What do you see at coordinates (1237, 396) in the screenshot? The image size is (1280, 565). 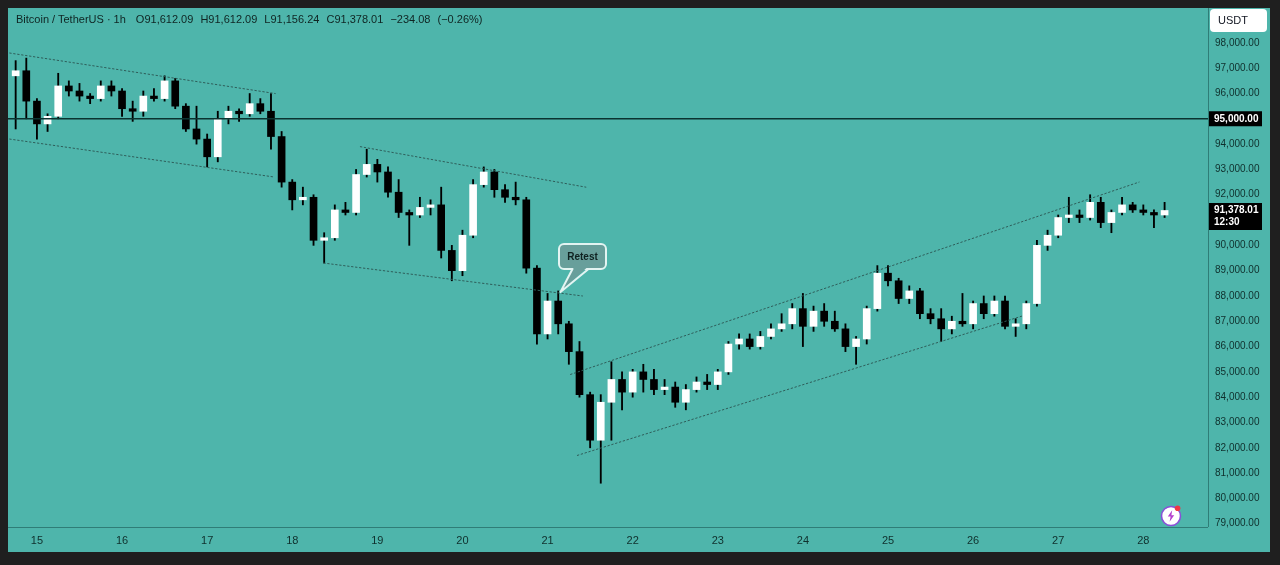 I see `y-tick-label: 84,000.00` at bounding box center [1237, 396].